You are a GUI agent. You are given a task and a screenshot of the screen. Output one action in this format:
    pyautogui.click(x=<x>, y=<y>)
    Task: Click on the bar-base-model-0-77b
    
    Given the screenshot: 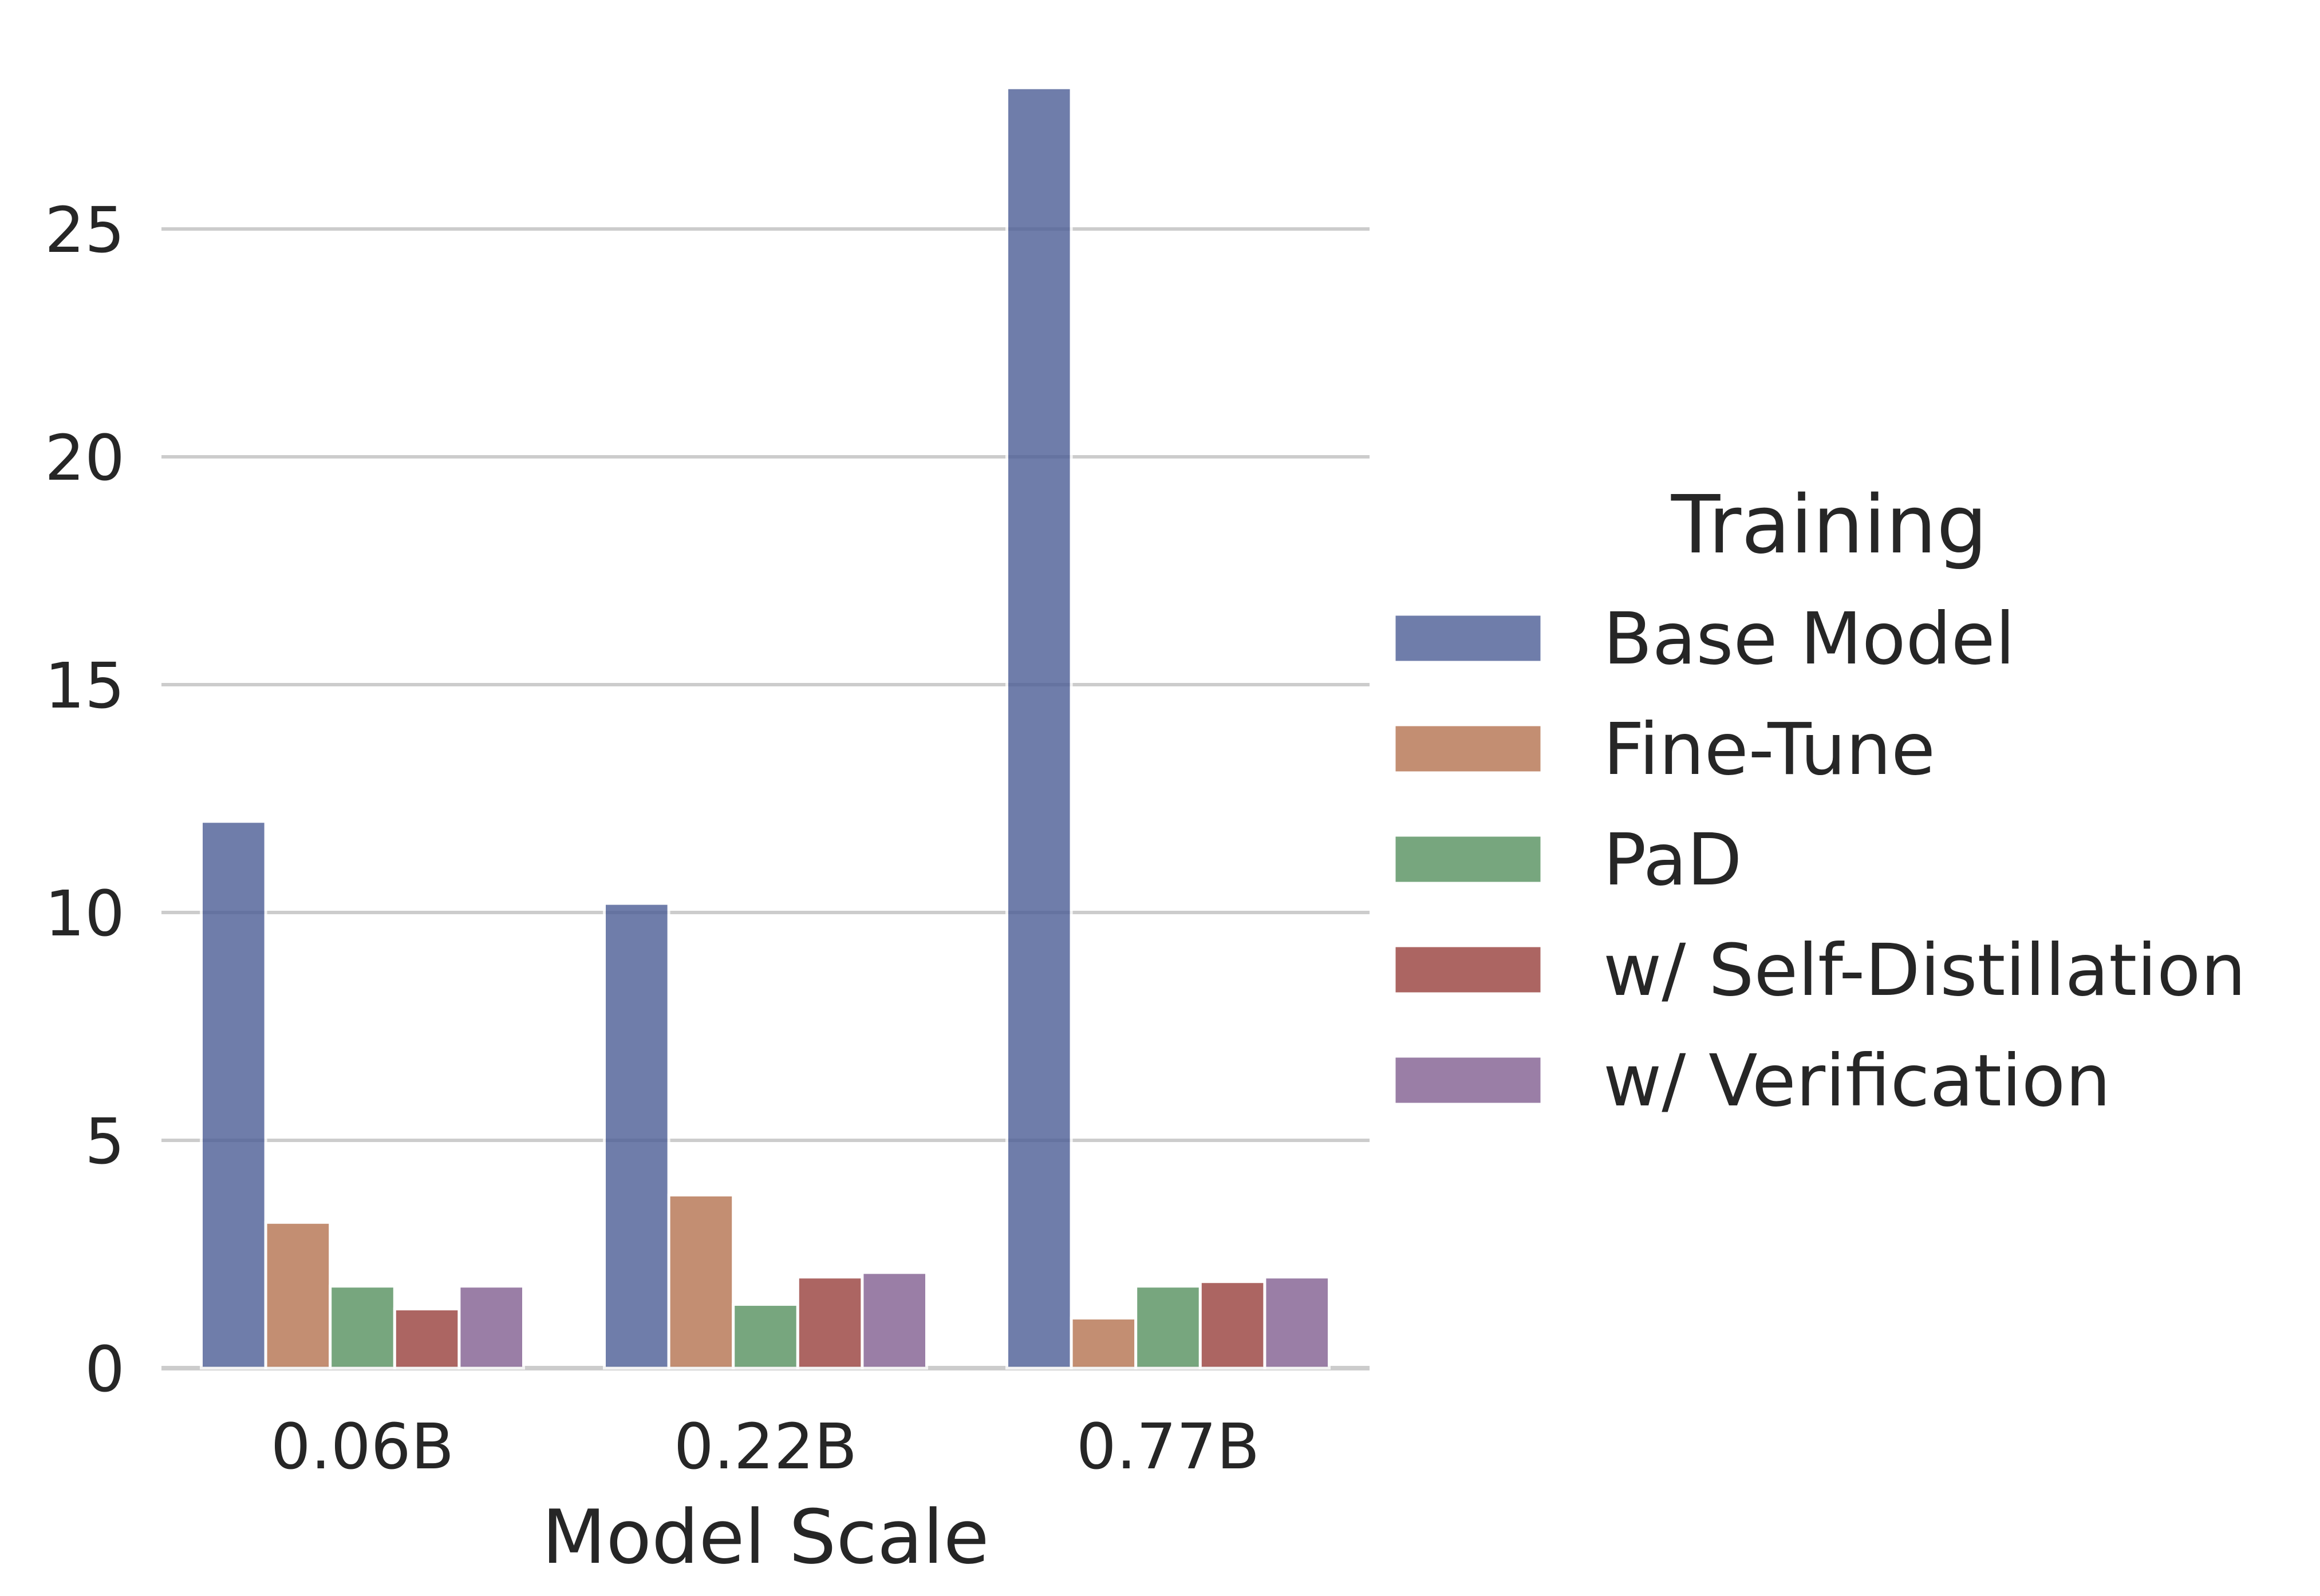 What is the action you would take?
    pyautogui.click(x=1039, y=728)
    